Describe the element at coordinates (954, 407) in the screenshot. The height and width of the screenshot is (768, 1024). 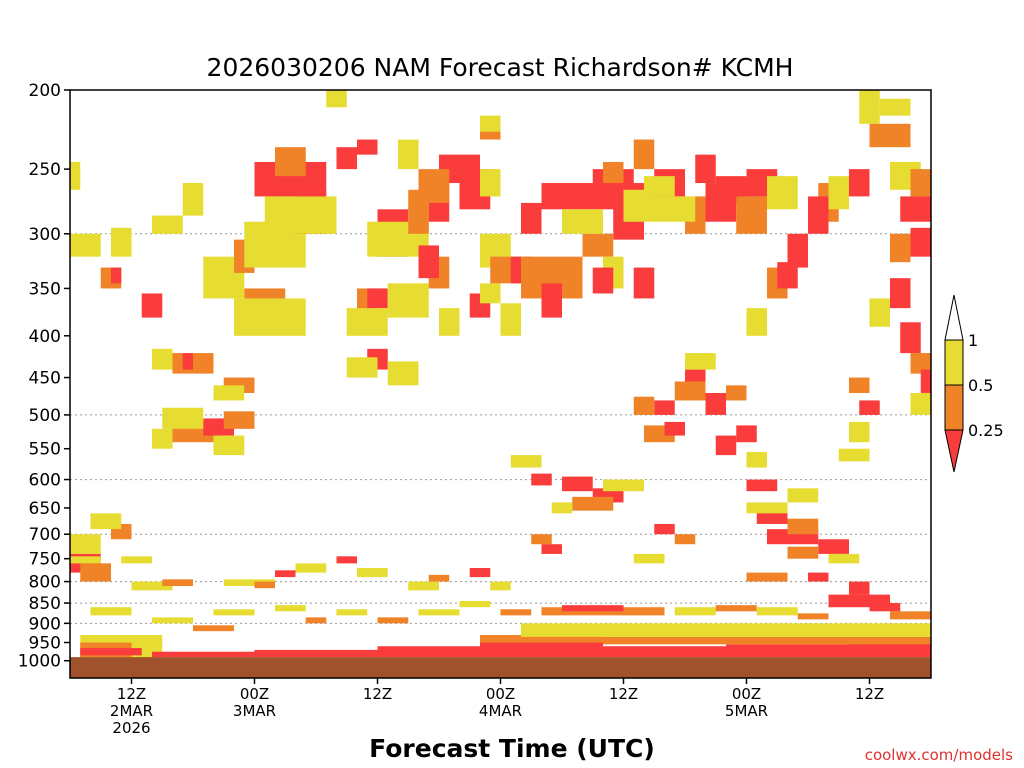
I see `legend-bin-orange` at that location.